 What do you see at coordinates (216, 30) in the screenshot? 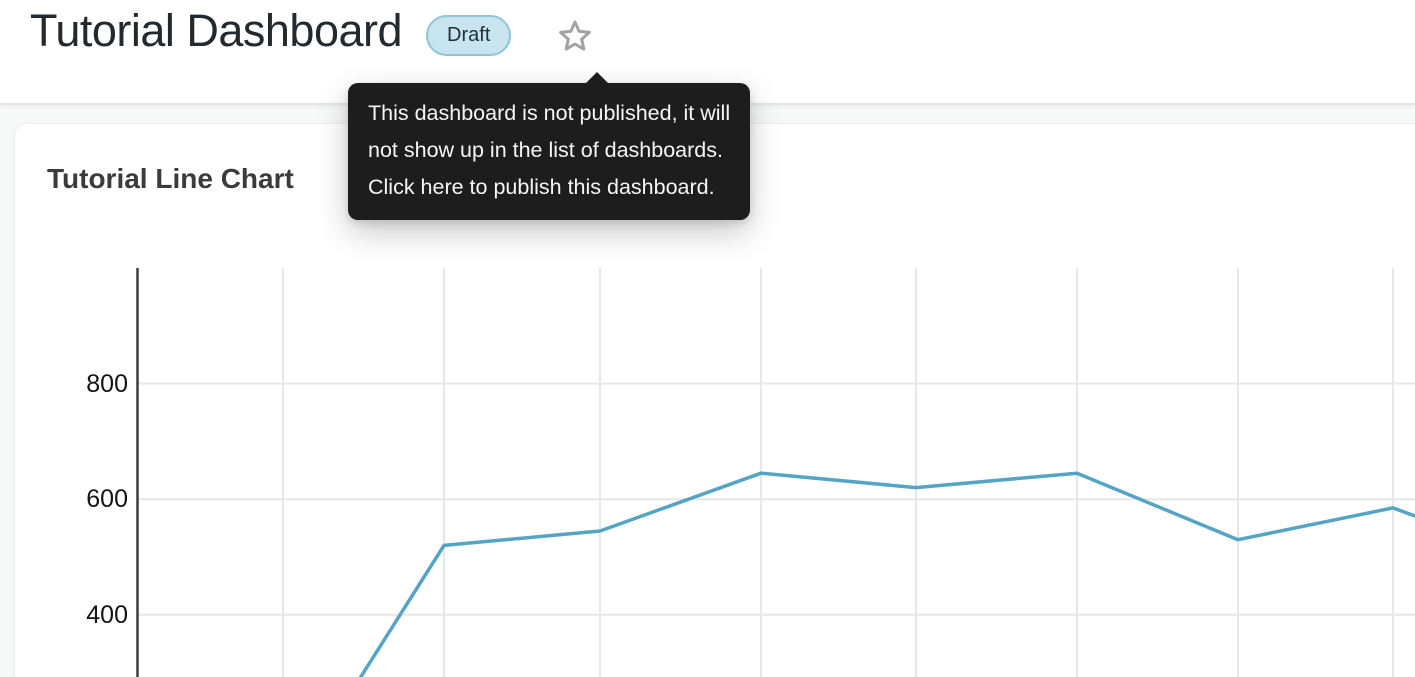
I see `page-title: Tutorial Dashboard` at bounding box center [216, 30].